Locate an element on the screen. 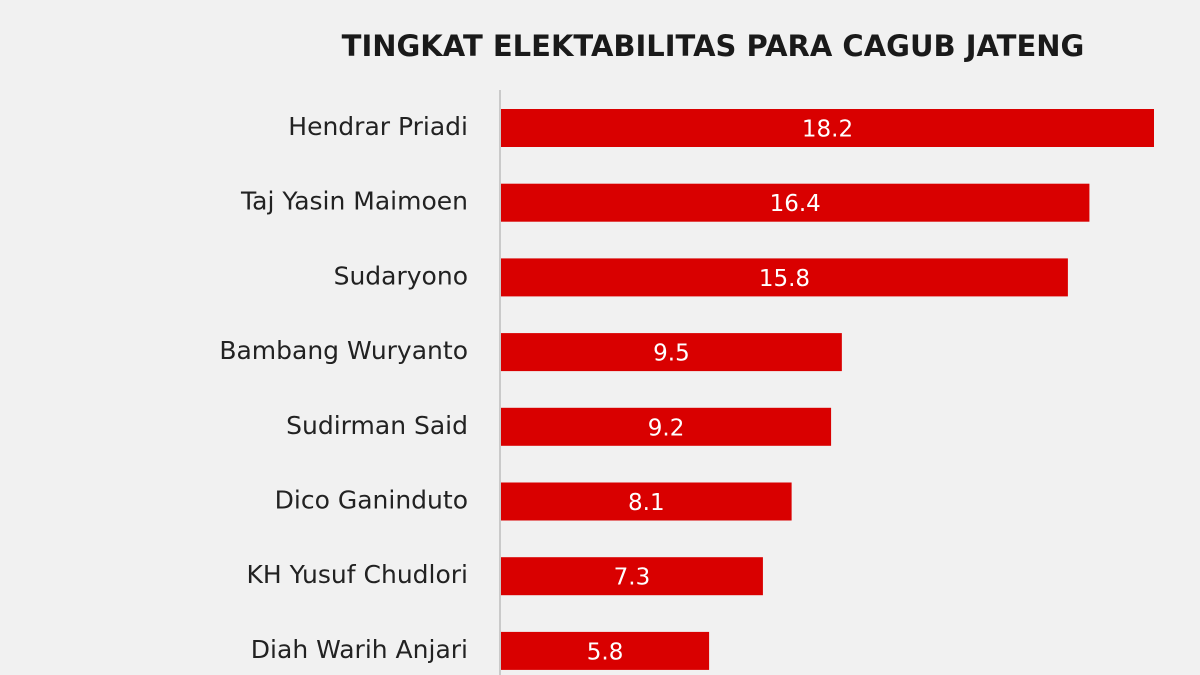  value-label: 15.8 is located at coordinates (784, 279).